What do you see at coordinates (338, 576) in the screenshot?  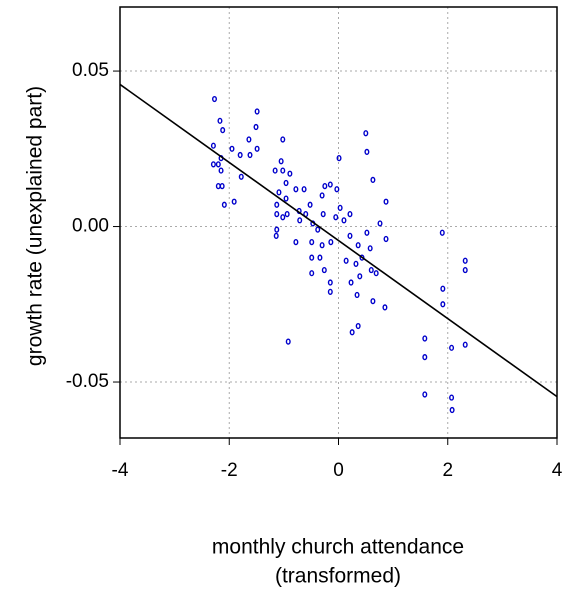 I see `x-axis-title: (transformed)` at bounding box center [338, 576].